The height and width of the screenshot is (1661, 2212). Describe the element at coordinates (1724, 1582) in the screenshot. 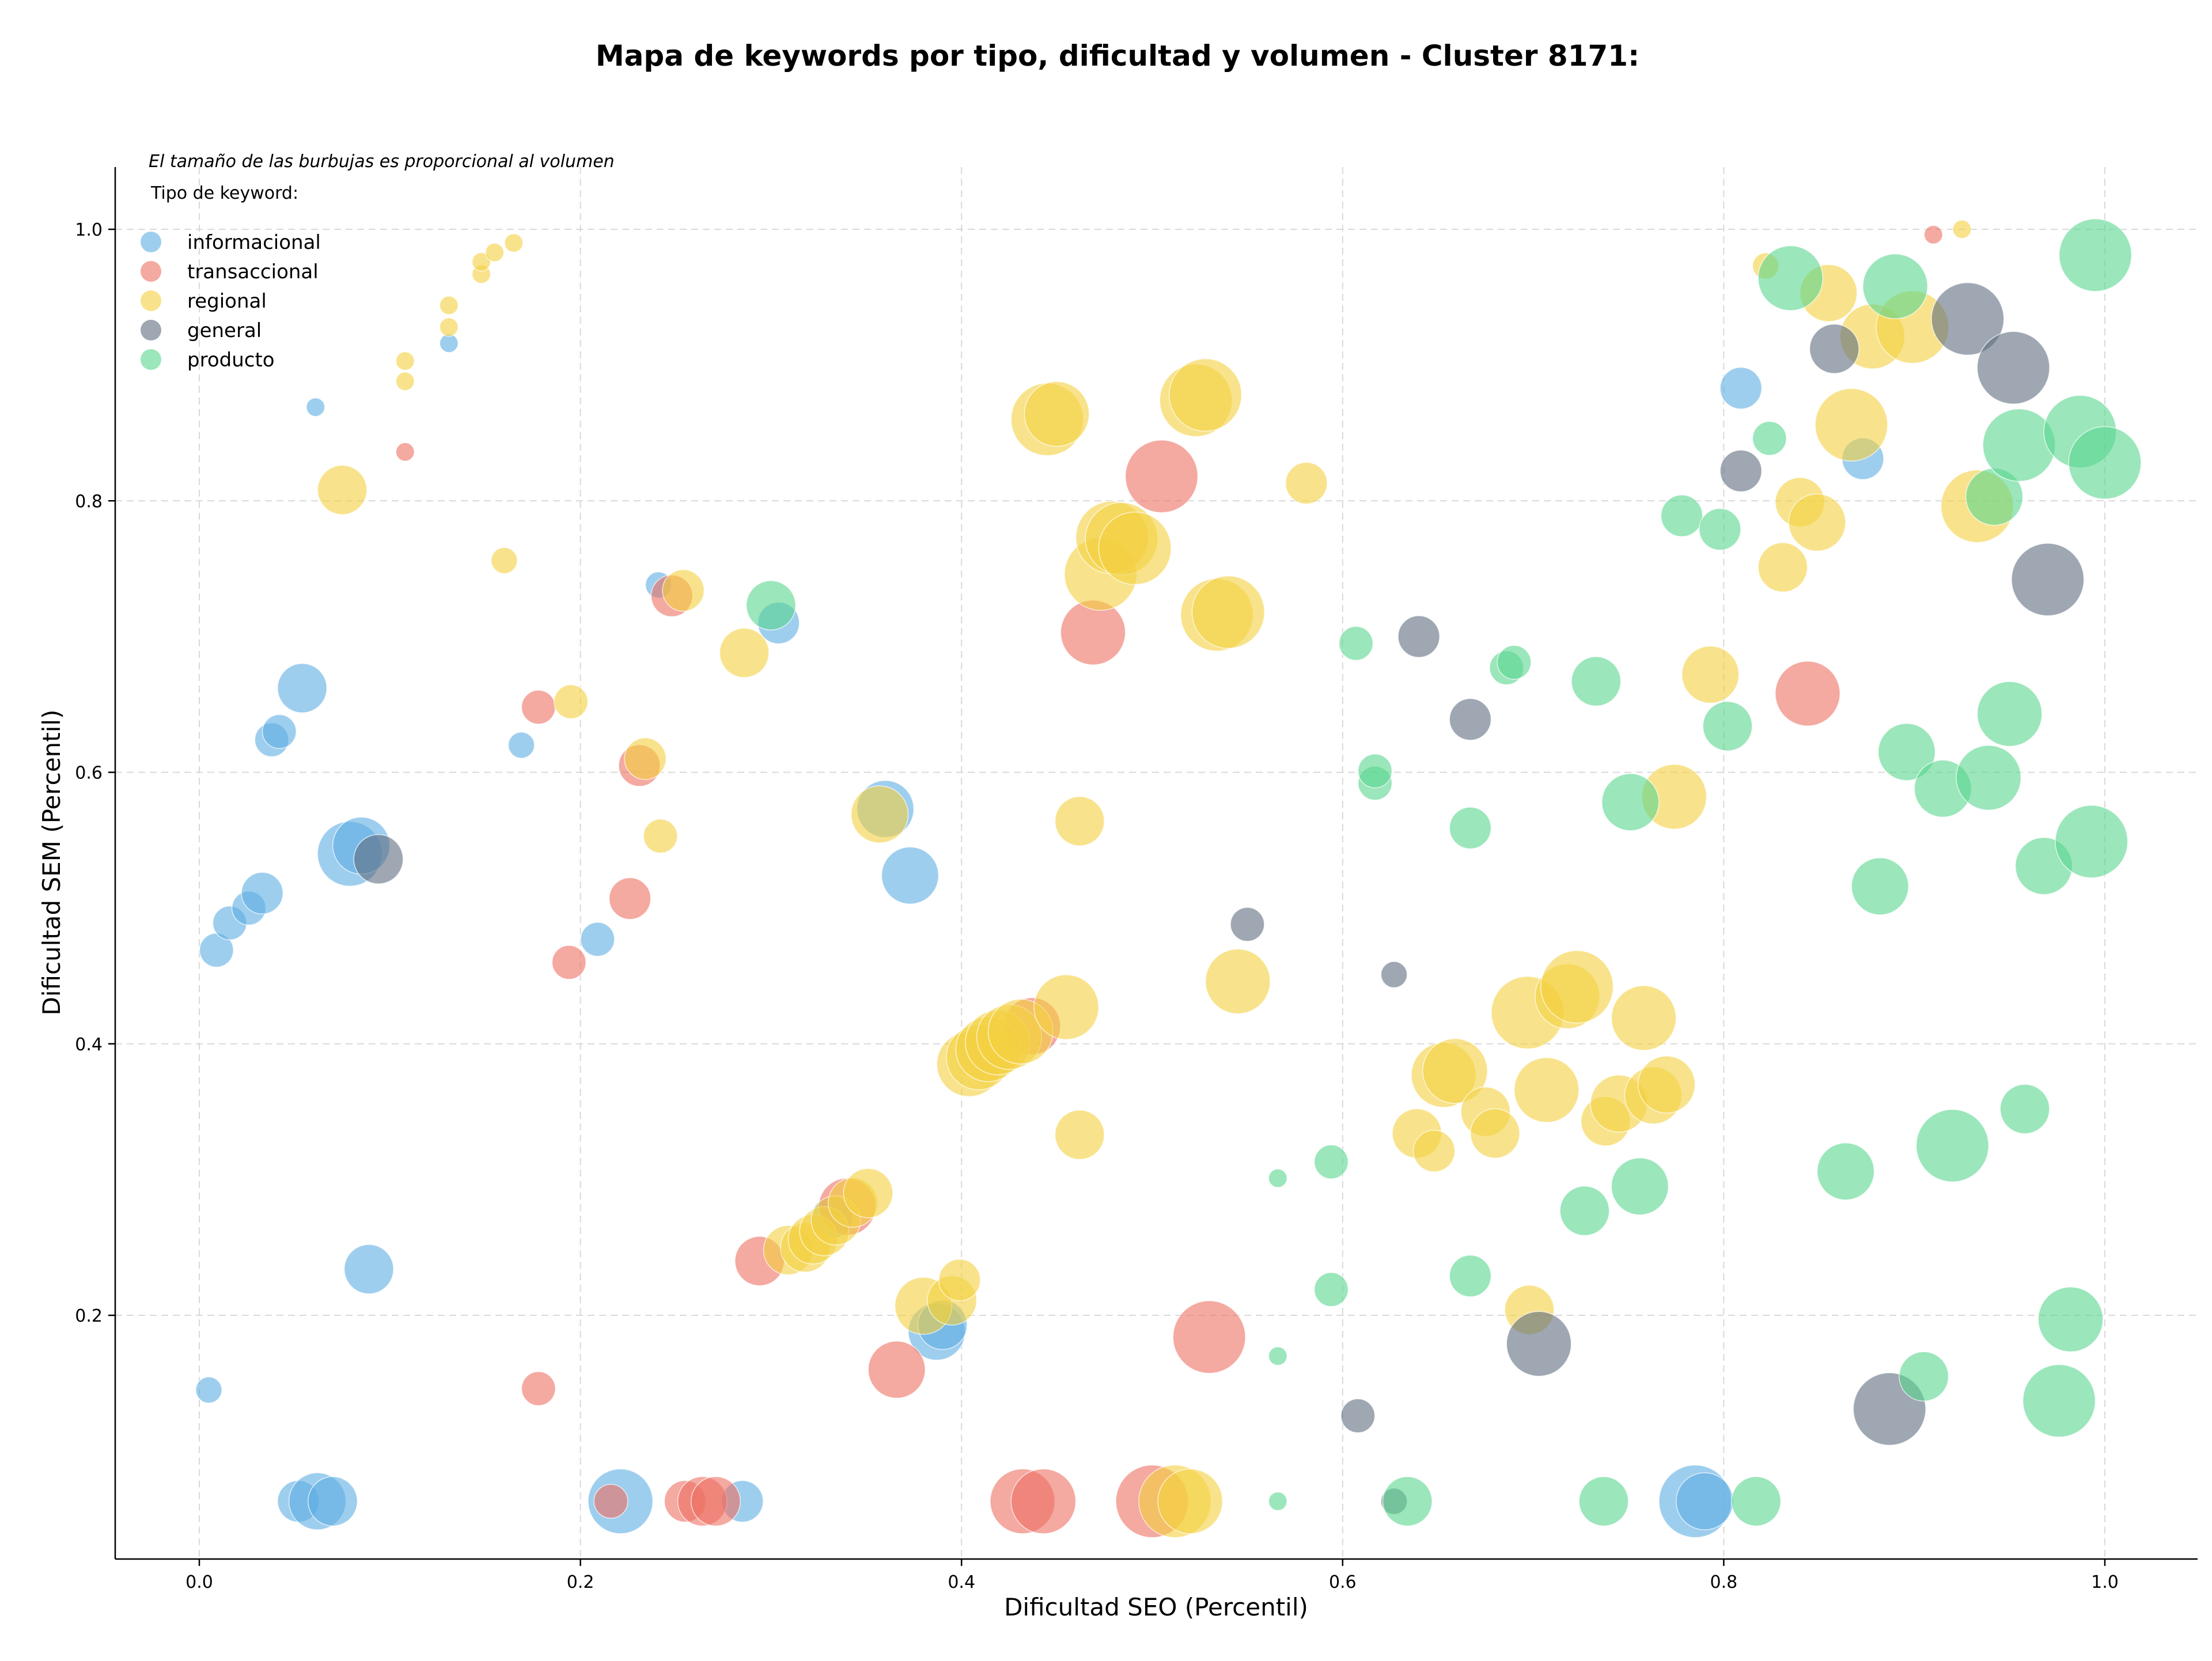

I see `x-tick-label: 0.8` at that location.